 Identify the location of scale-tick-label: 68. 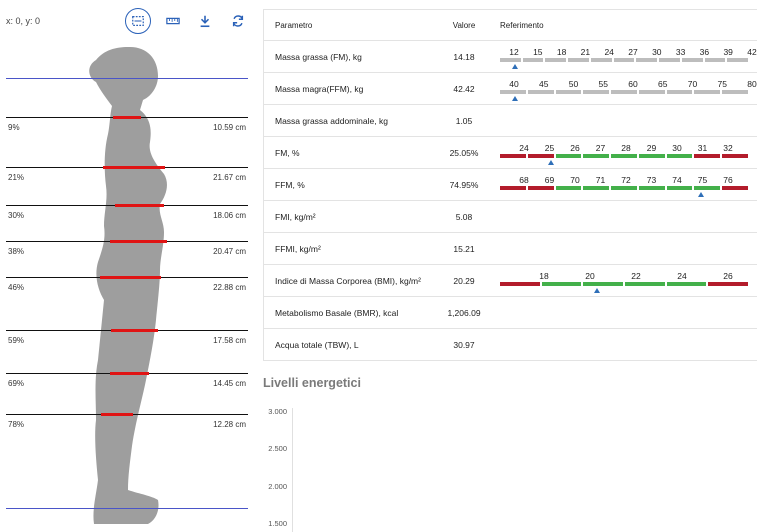
(524, 180).